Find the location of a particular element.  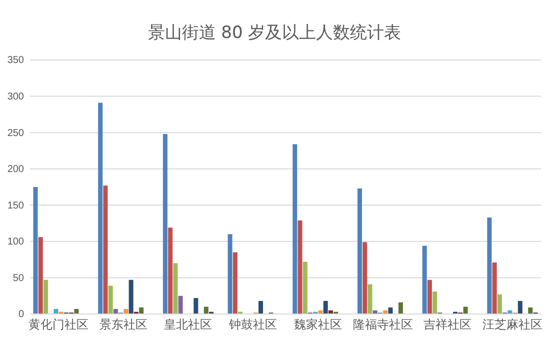

y-tick-label: 200 is located at coordinates (15, 170).